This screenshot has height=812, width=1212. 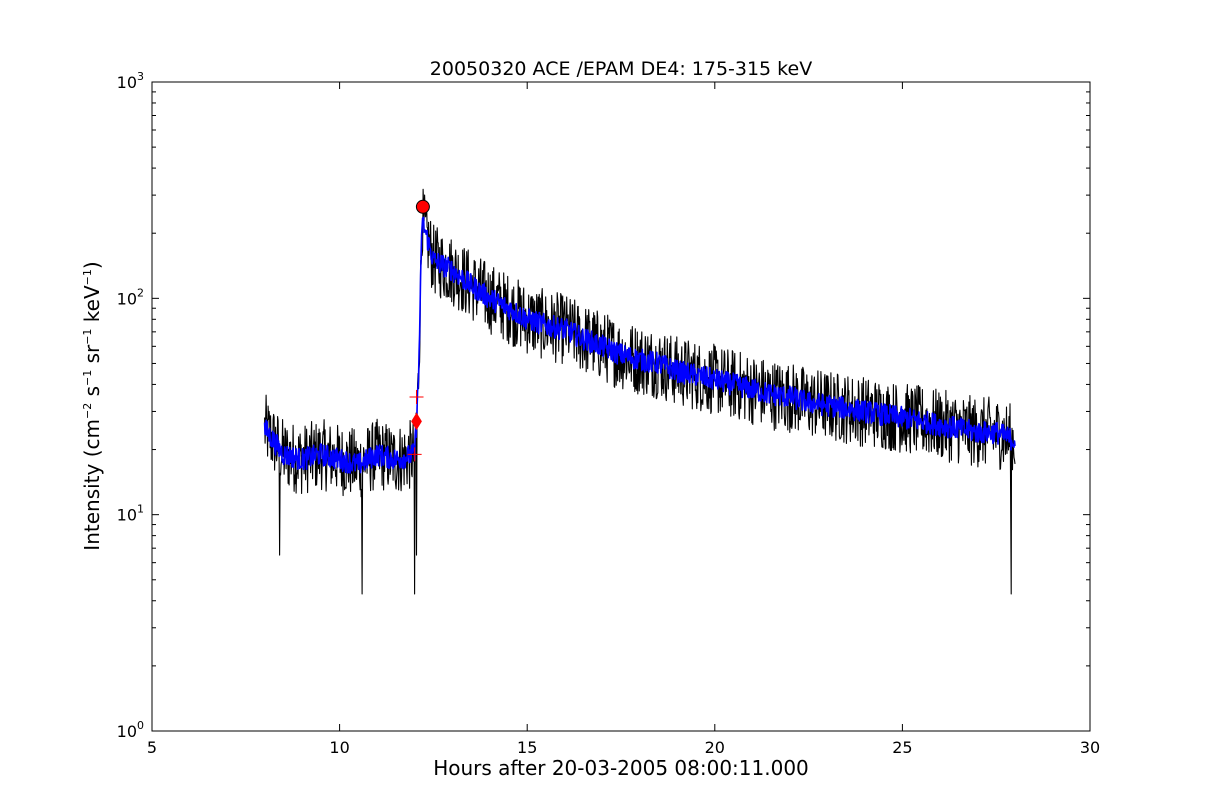 I want to click on x-tick-label: 10, so click(x=339, y=747).